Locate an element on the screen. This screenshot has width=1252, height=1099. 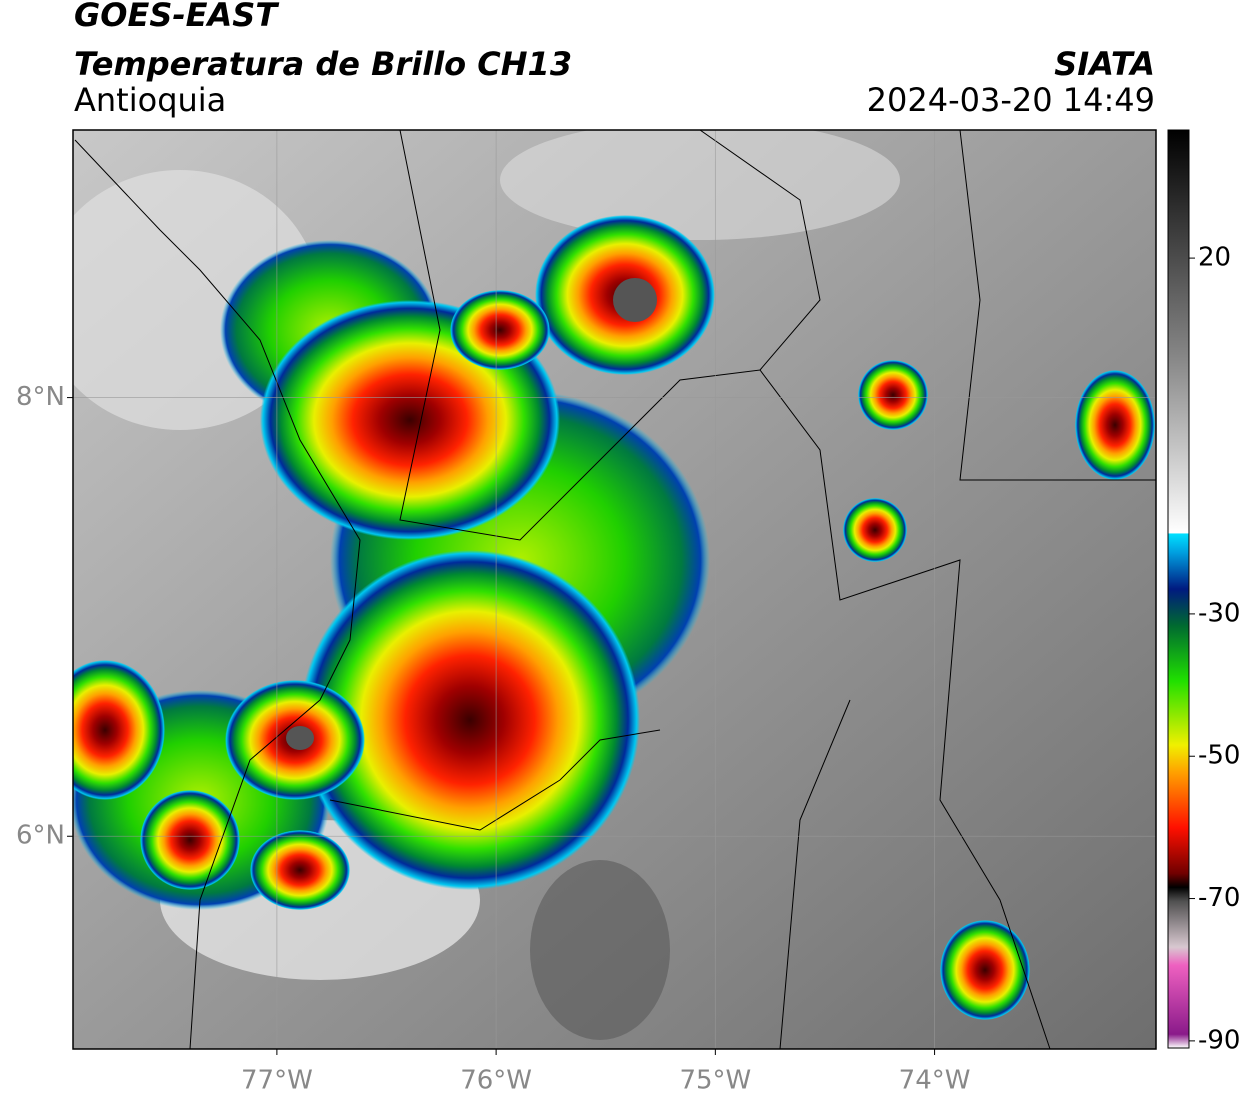
colorbar-tick-label: -70 is located at coordinates (1219, 898).